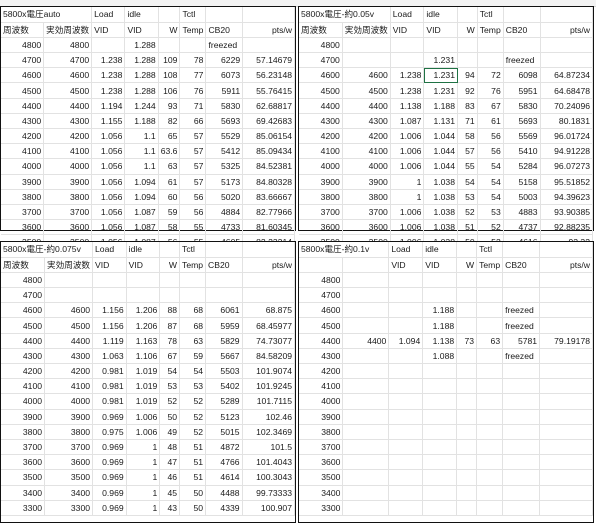 The image size is (596, 527). Describe the element at coordinates (522, 182) in the screenshot. I see `data-cell: 5158` at that location.